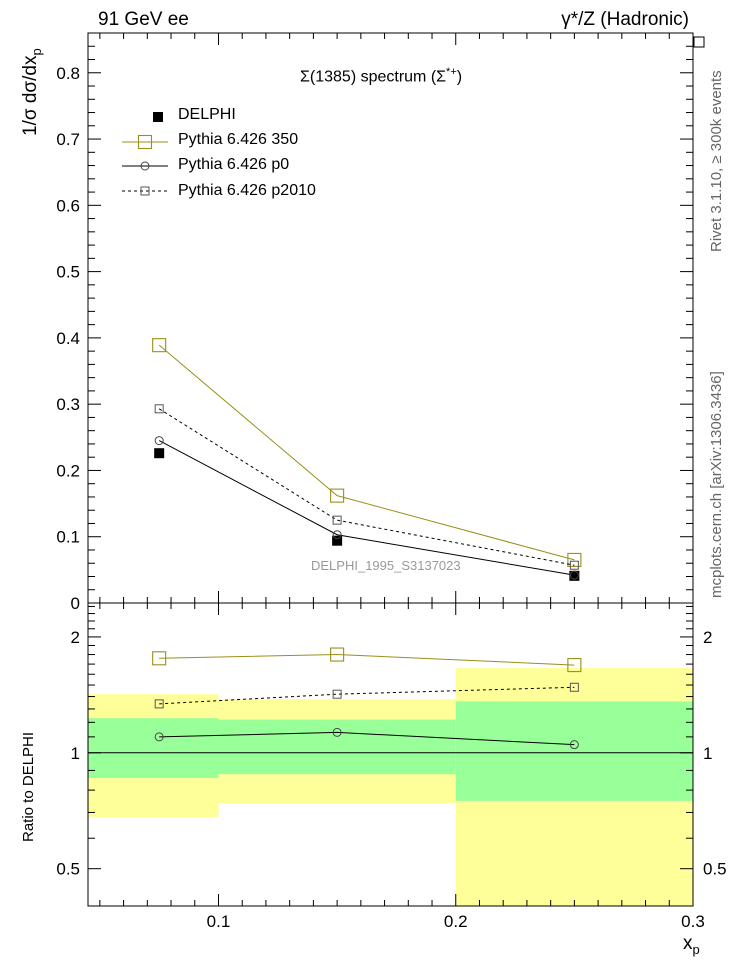 The image size is (746, 972). Describe the element at coordinates (68, 139) in the screenshot. I see `top-y-tick-label-7: 0.7` at that location.